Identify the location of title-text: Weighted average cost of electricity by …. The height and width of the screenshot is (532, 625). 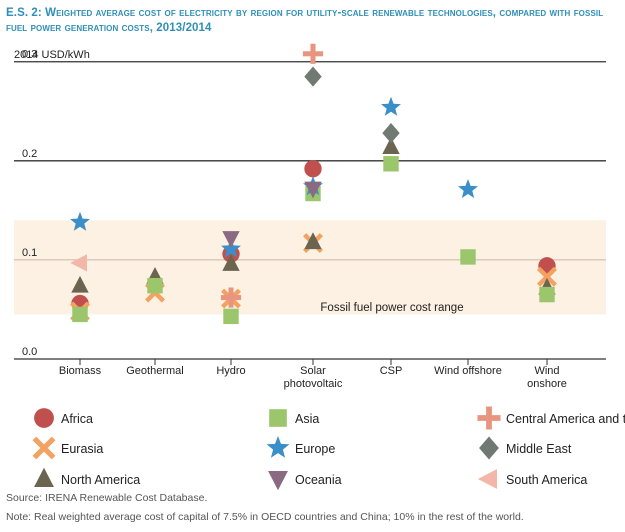
(305, 20).